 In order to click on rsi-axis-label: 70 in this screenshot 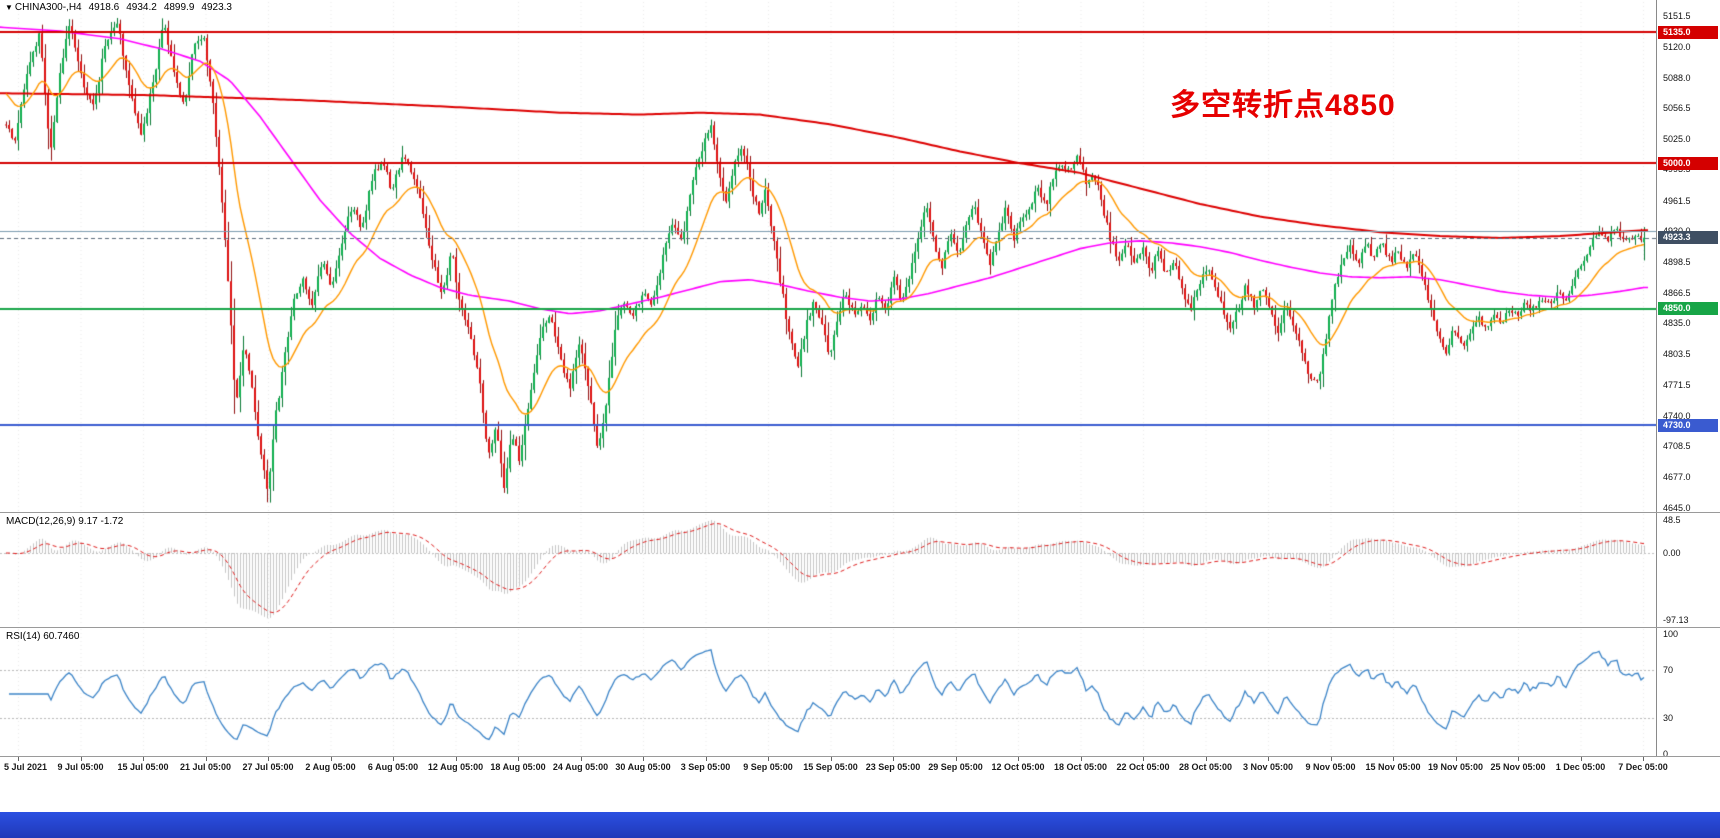, I will do `click(1668, 670)`.